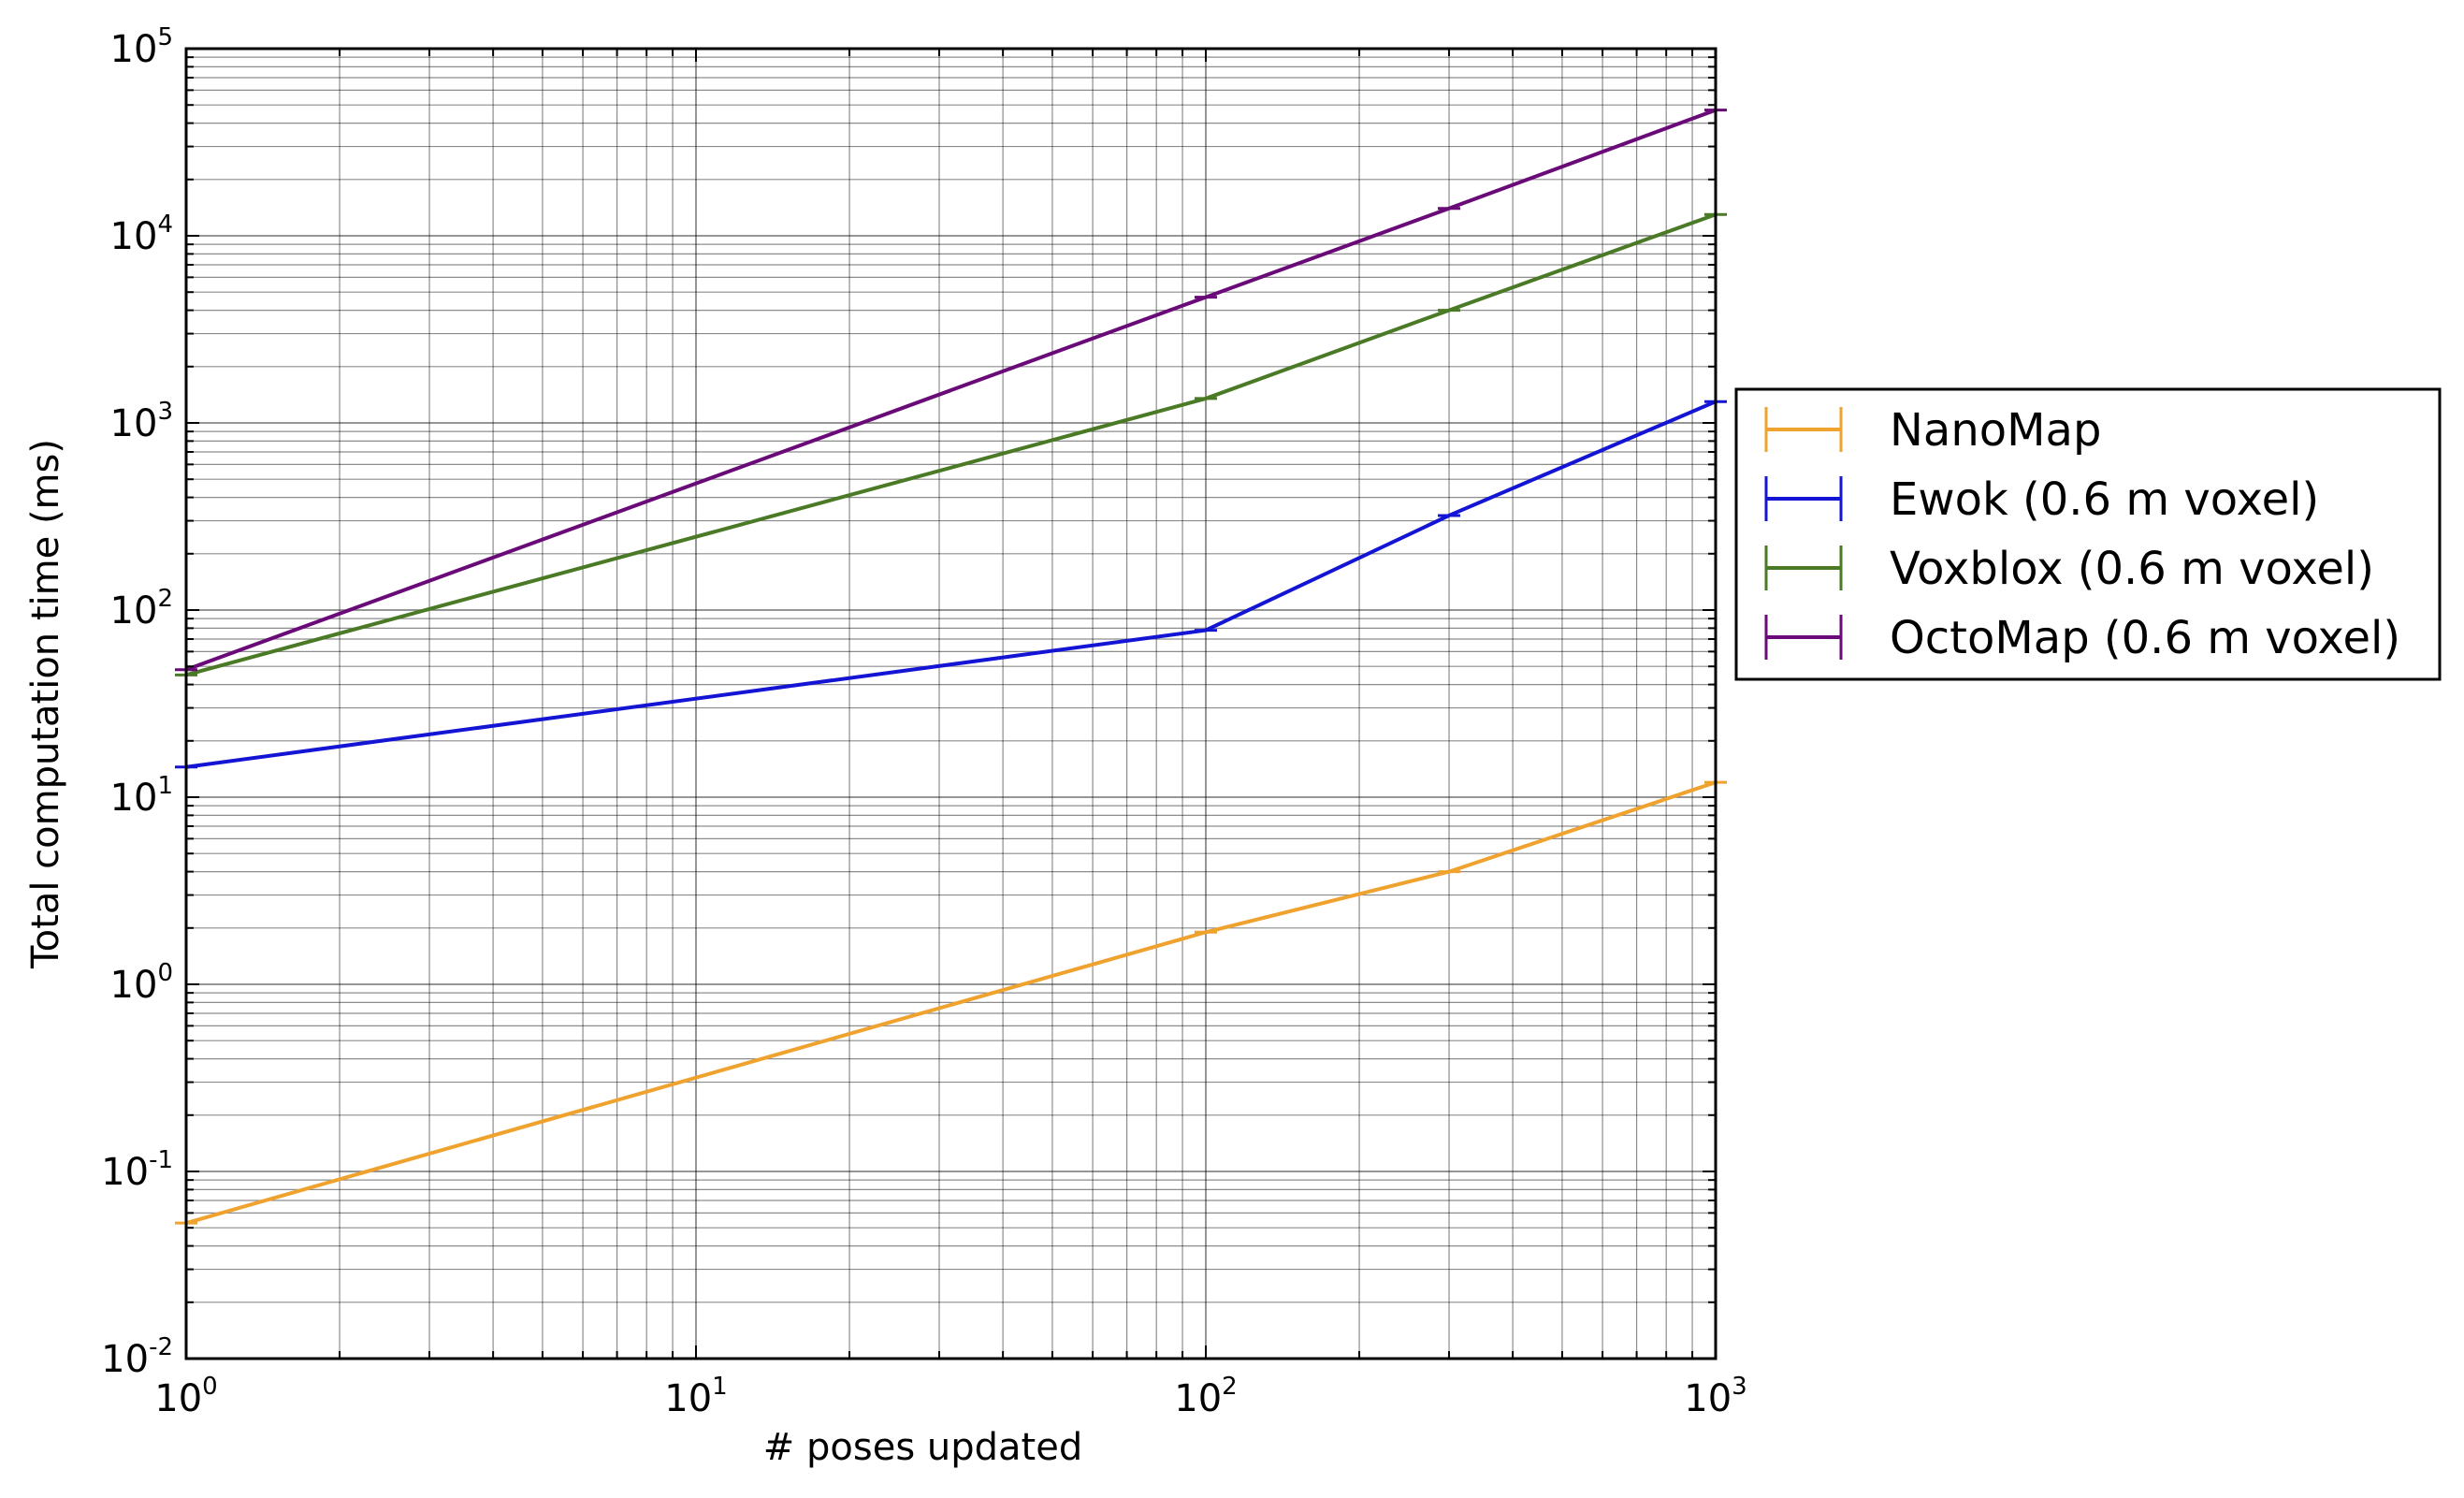  What do you see at coordinates (137, 1170) in the screenshot?
I see `y-tick-label: 10⁻¹` at bounding box center [137, 1170].